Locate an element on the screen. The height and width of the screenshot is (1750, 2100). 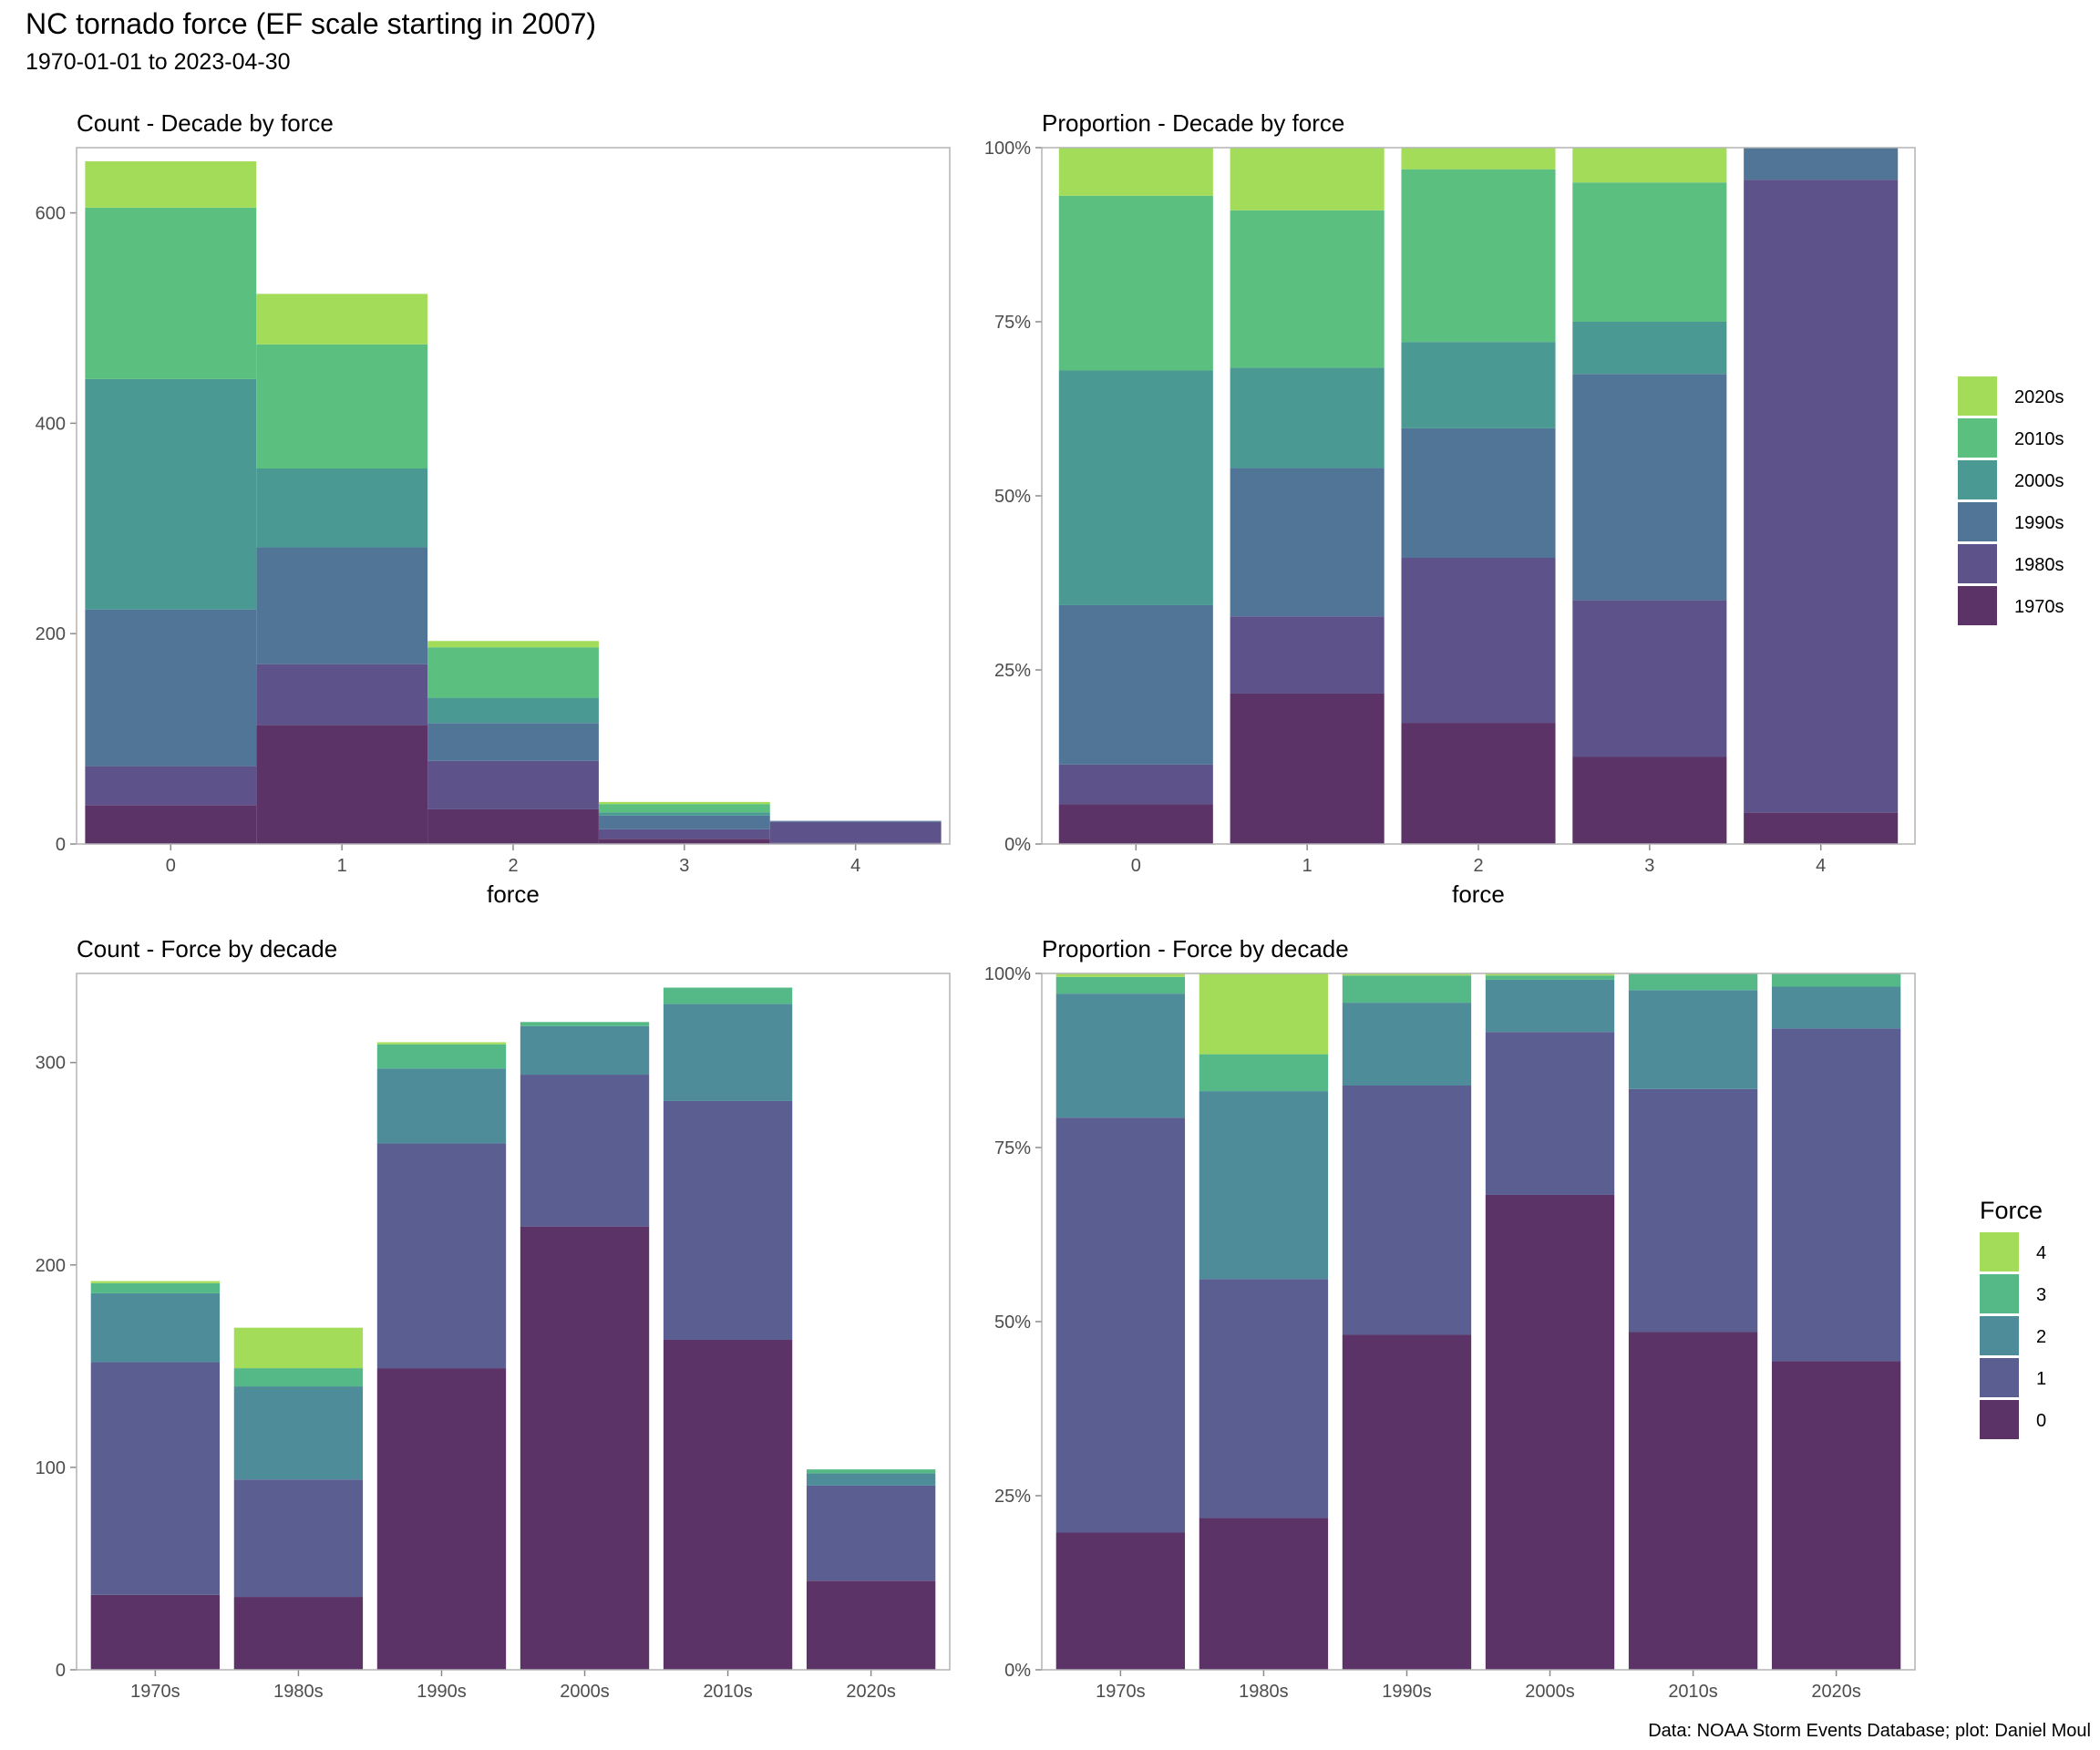
y-tick-label: 100 is located at coordinates (51, 1468).